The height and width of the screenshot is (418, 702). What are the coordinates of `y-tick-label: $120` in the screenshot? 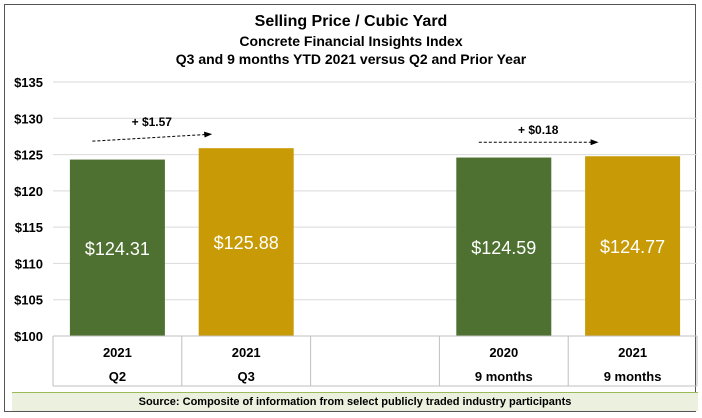 It's located at (28, 191).